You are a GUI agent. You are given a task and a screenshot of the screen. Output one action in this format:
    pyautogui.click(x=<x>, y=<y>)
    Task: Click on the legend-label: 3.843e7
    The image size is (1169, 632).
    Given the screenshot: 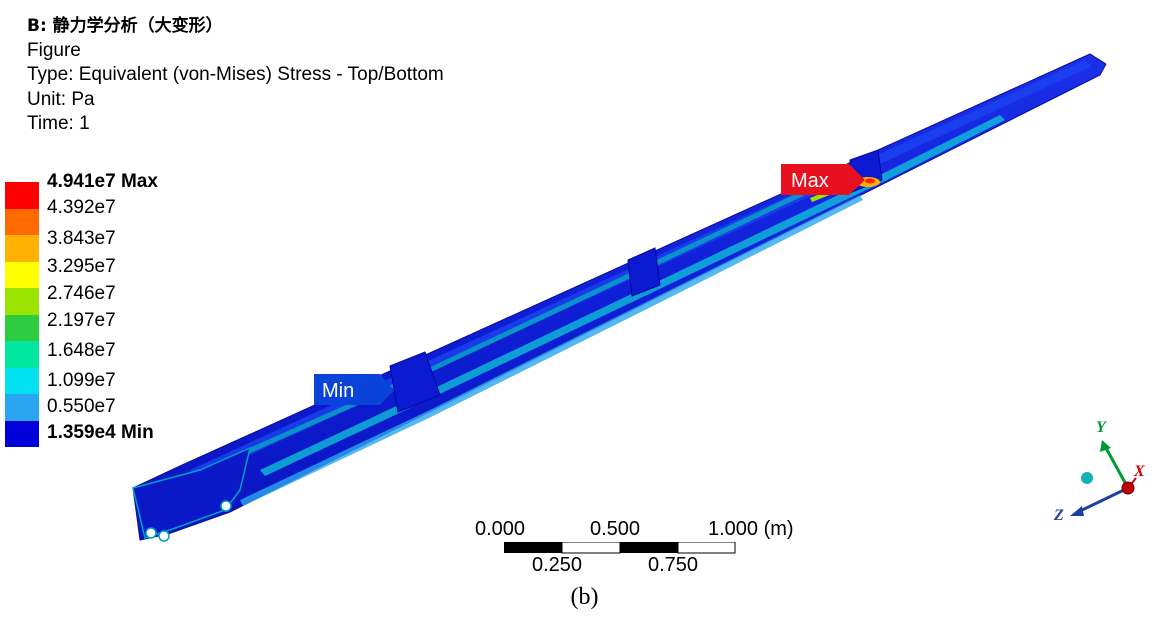 What is the action you would take?
    pyautogui.click(x=81, y=238)
    